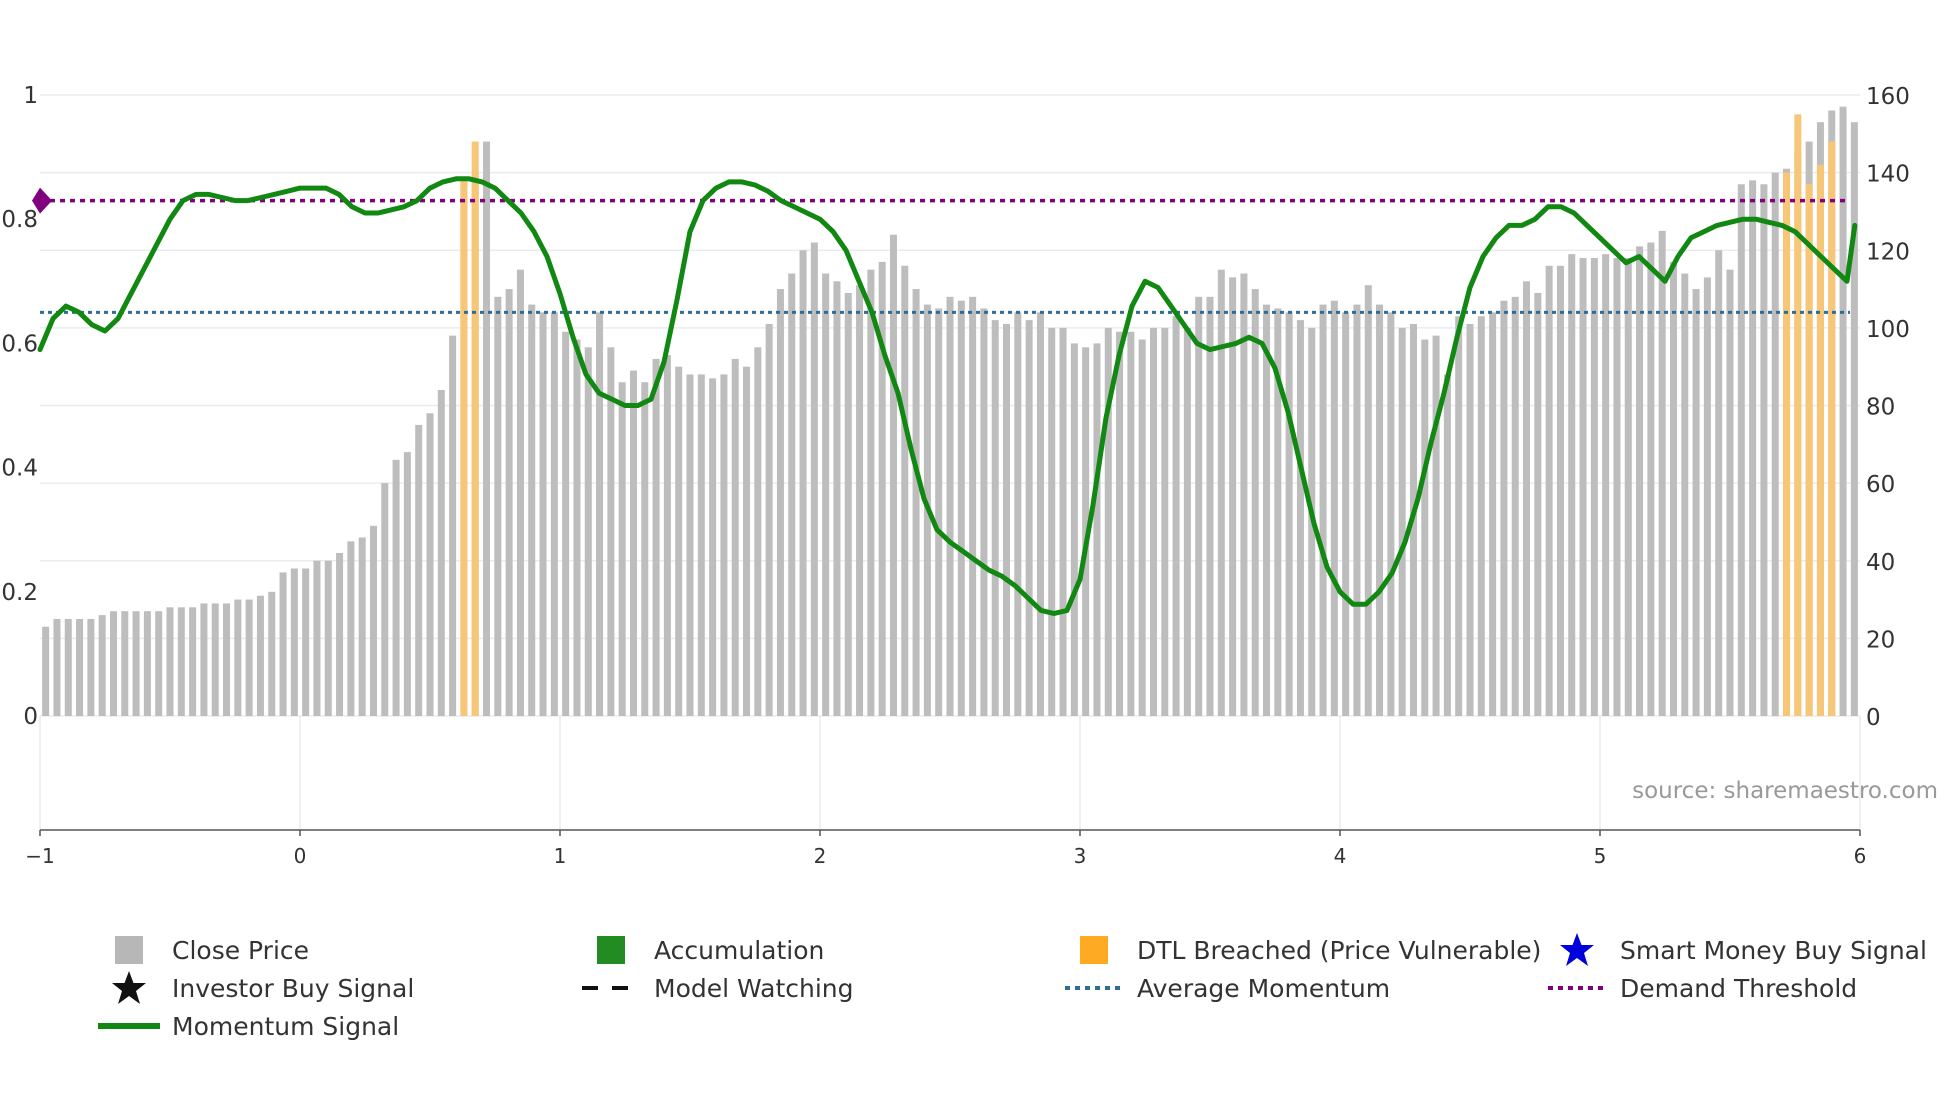 The image size is (1960, 1102). I want to click on reference-lines, so click(941, 250).